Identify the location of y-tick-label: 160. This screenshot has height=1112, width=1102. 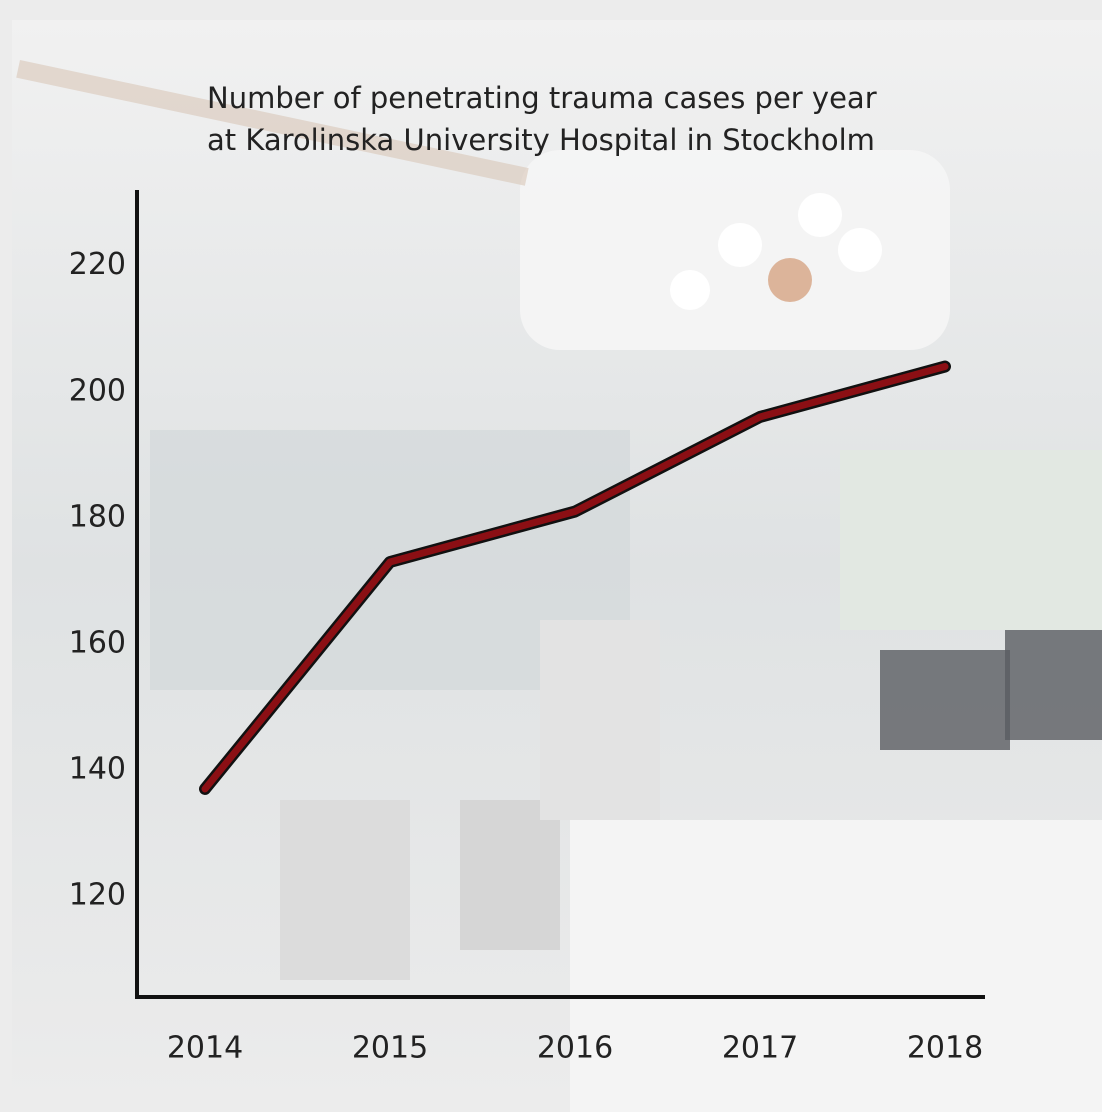
(97, 642).